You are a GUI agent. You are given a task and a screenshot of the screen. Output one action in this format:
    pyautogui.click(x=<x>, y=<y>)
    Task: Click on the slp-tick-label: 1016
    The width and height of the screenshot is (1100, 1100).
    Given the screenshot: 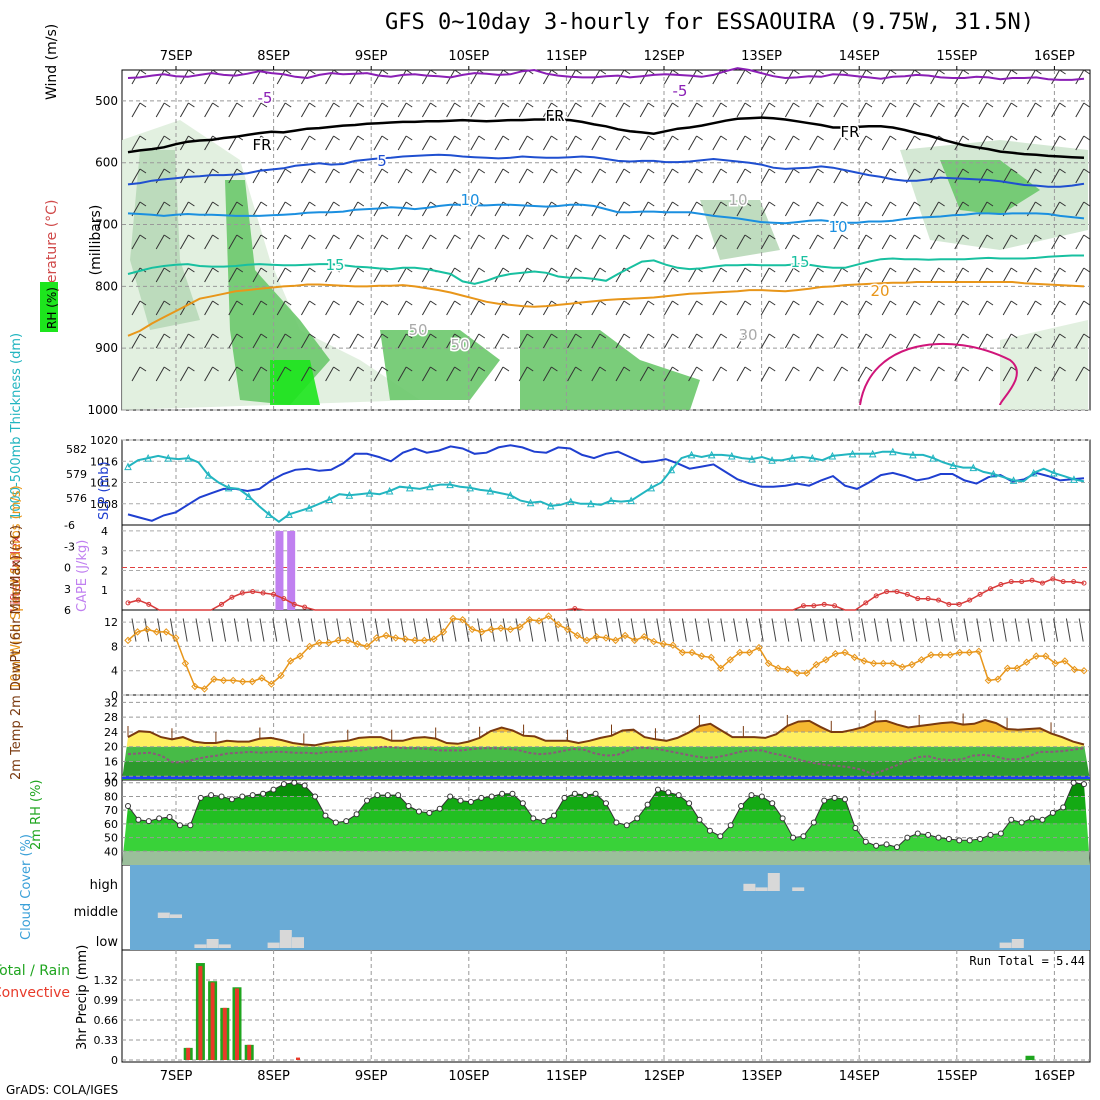 What is the action you would take?
    pyautogui.click(x=104, y=461)
    